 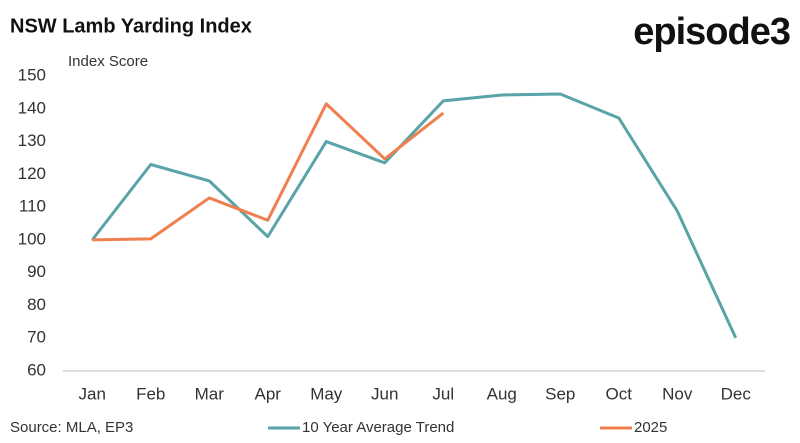 I want to click on x-tick-label: Oct, so click(x=619, y=393).